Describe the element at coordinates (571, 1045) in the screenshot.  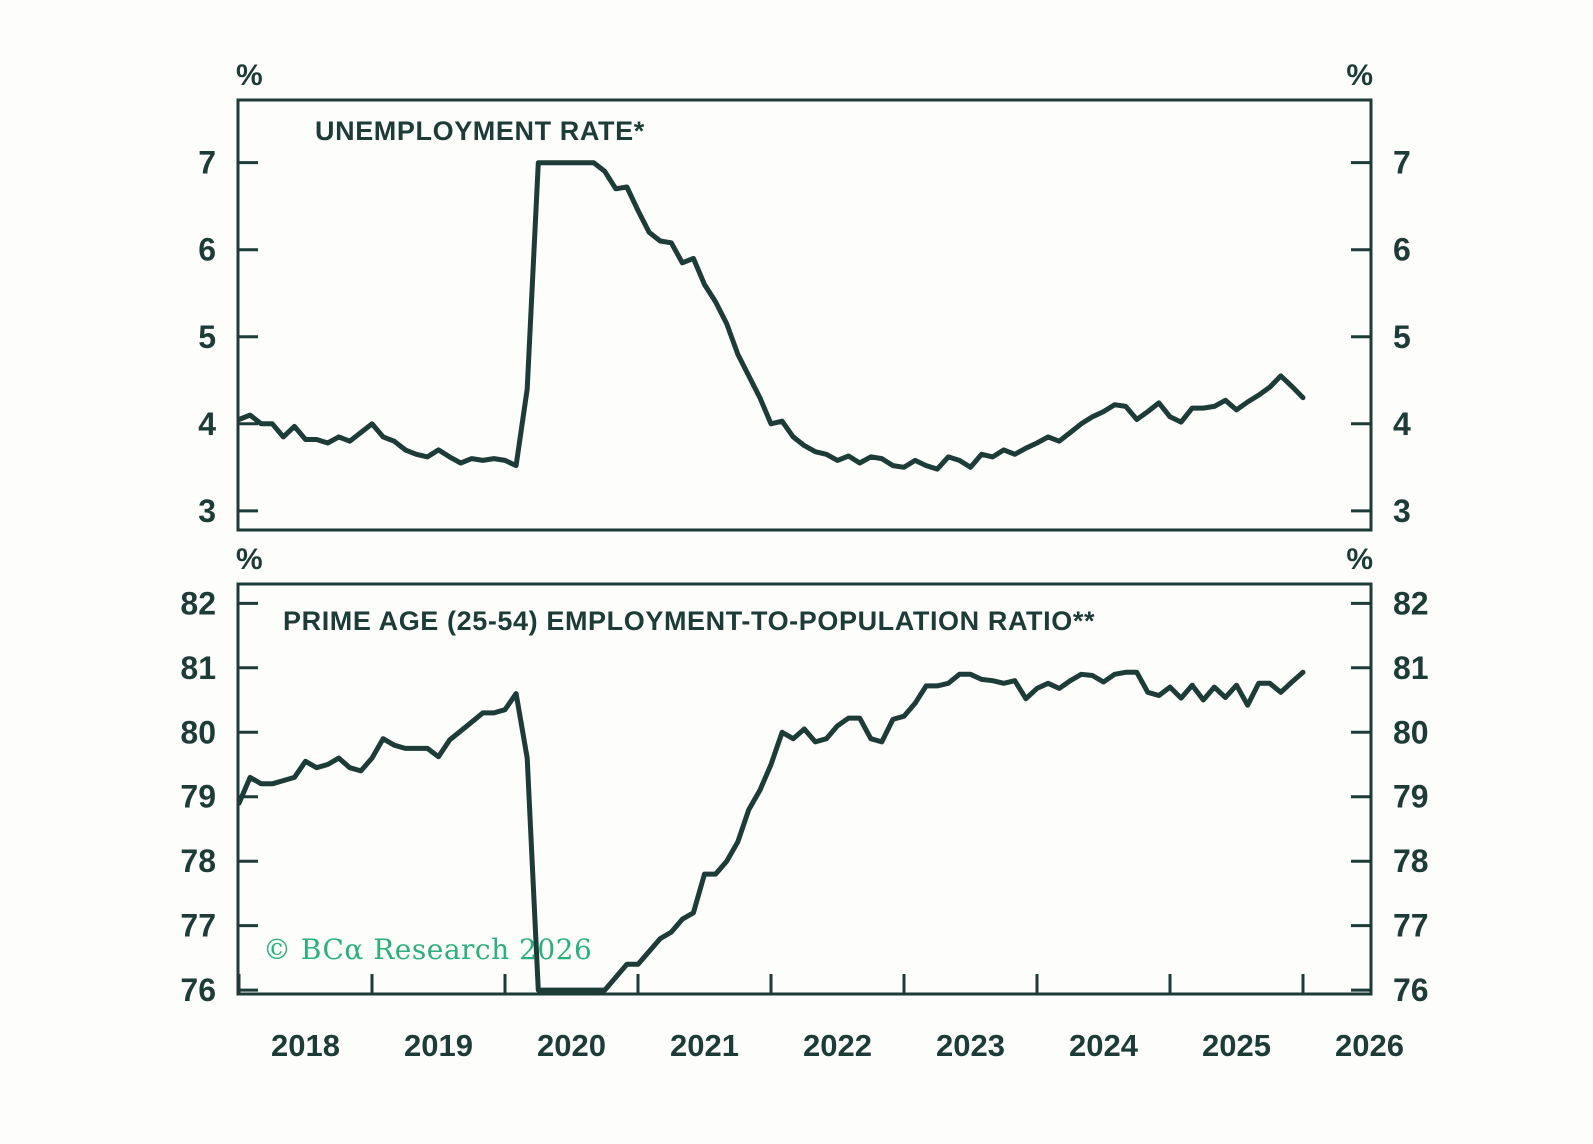
I see `axis-label: 2020` at that location.